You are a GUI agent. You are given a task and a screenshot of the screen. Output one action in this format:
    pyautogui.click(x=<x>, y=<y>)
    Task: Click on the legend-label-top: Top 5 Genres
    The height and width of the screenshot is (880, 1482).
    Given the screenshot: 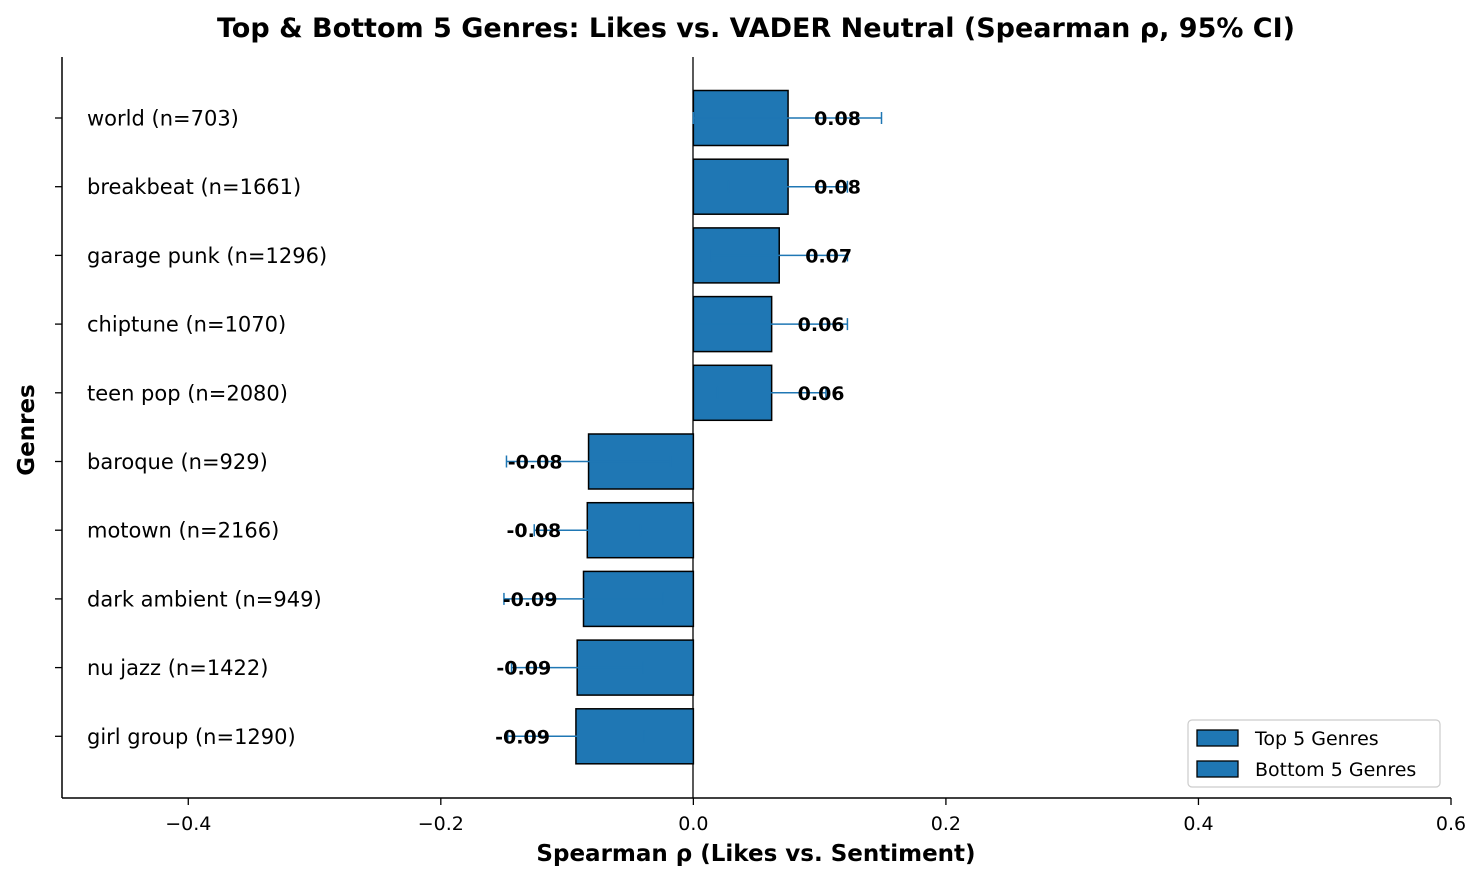 What is the action you would take?
    pyautogui.click(x=1316, y=739)
    